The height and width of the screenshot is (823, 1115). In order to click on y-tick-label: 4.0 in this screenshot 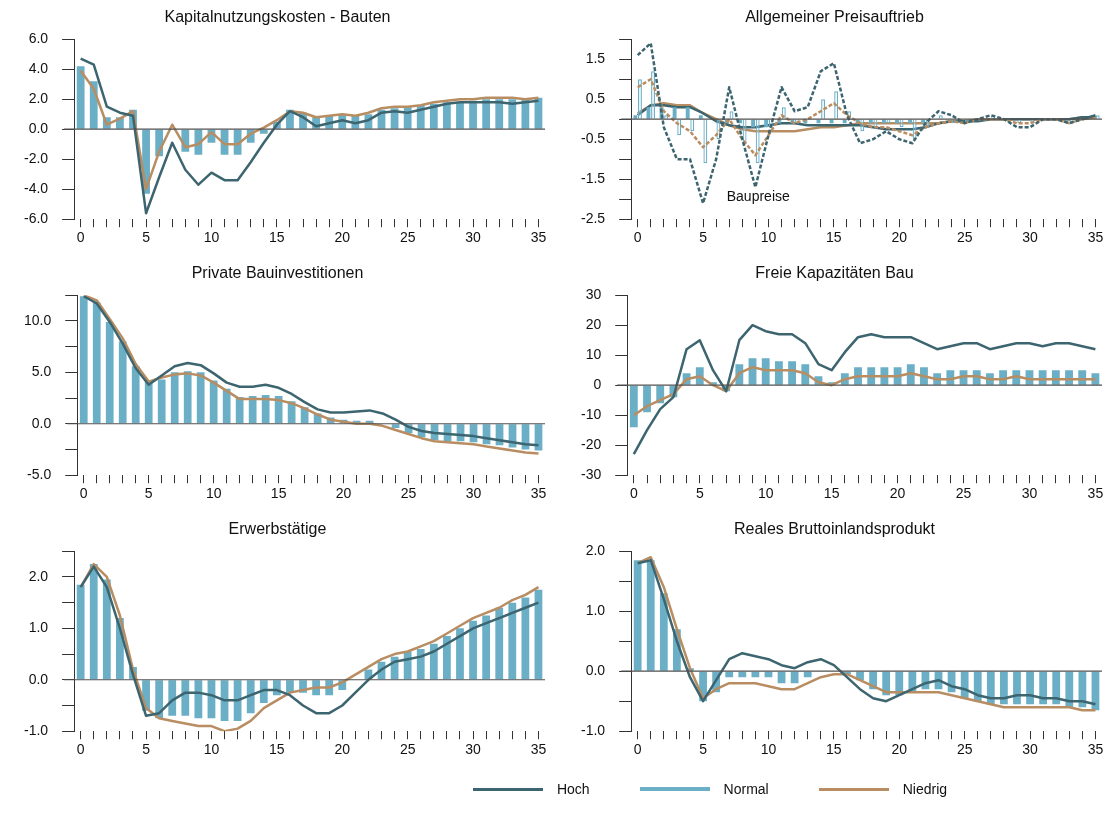, I will do `click(38, 68)`.